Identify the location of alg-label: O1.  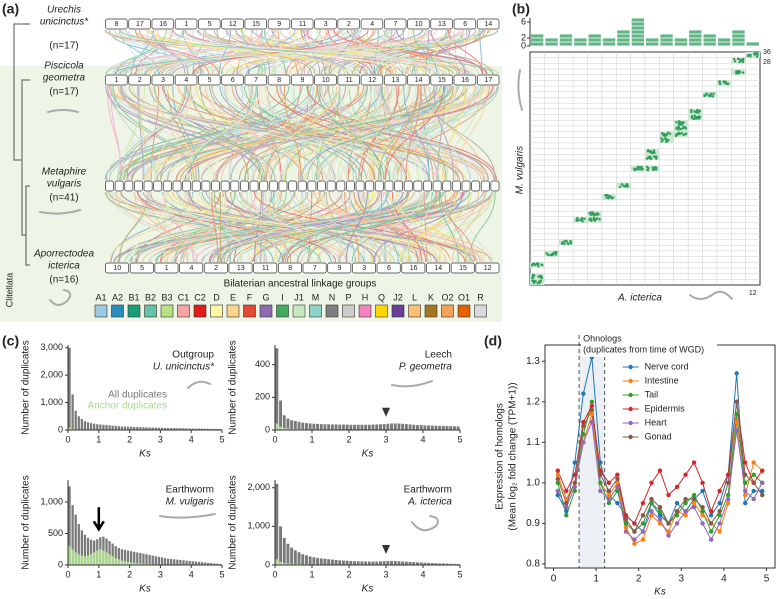
(464, 297).